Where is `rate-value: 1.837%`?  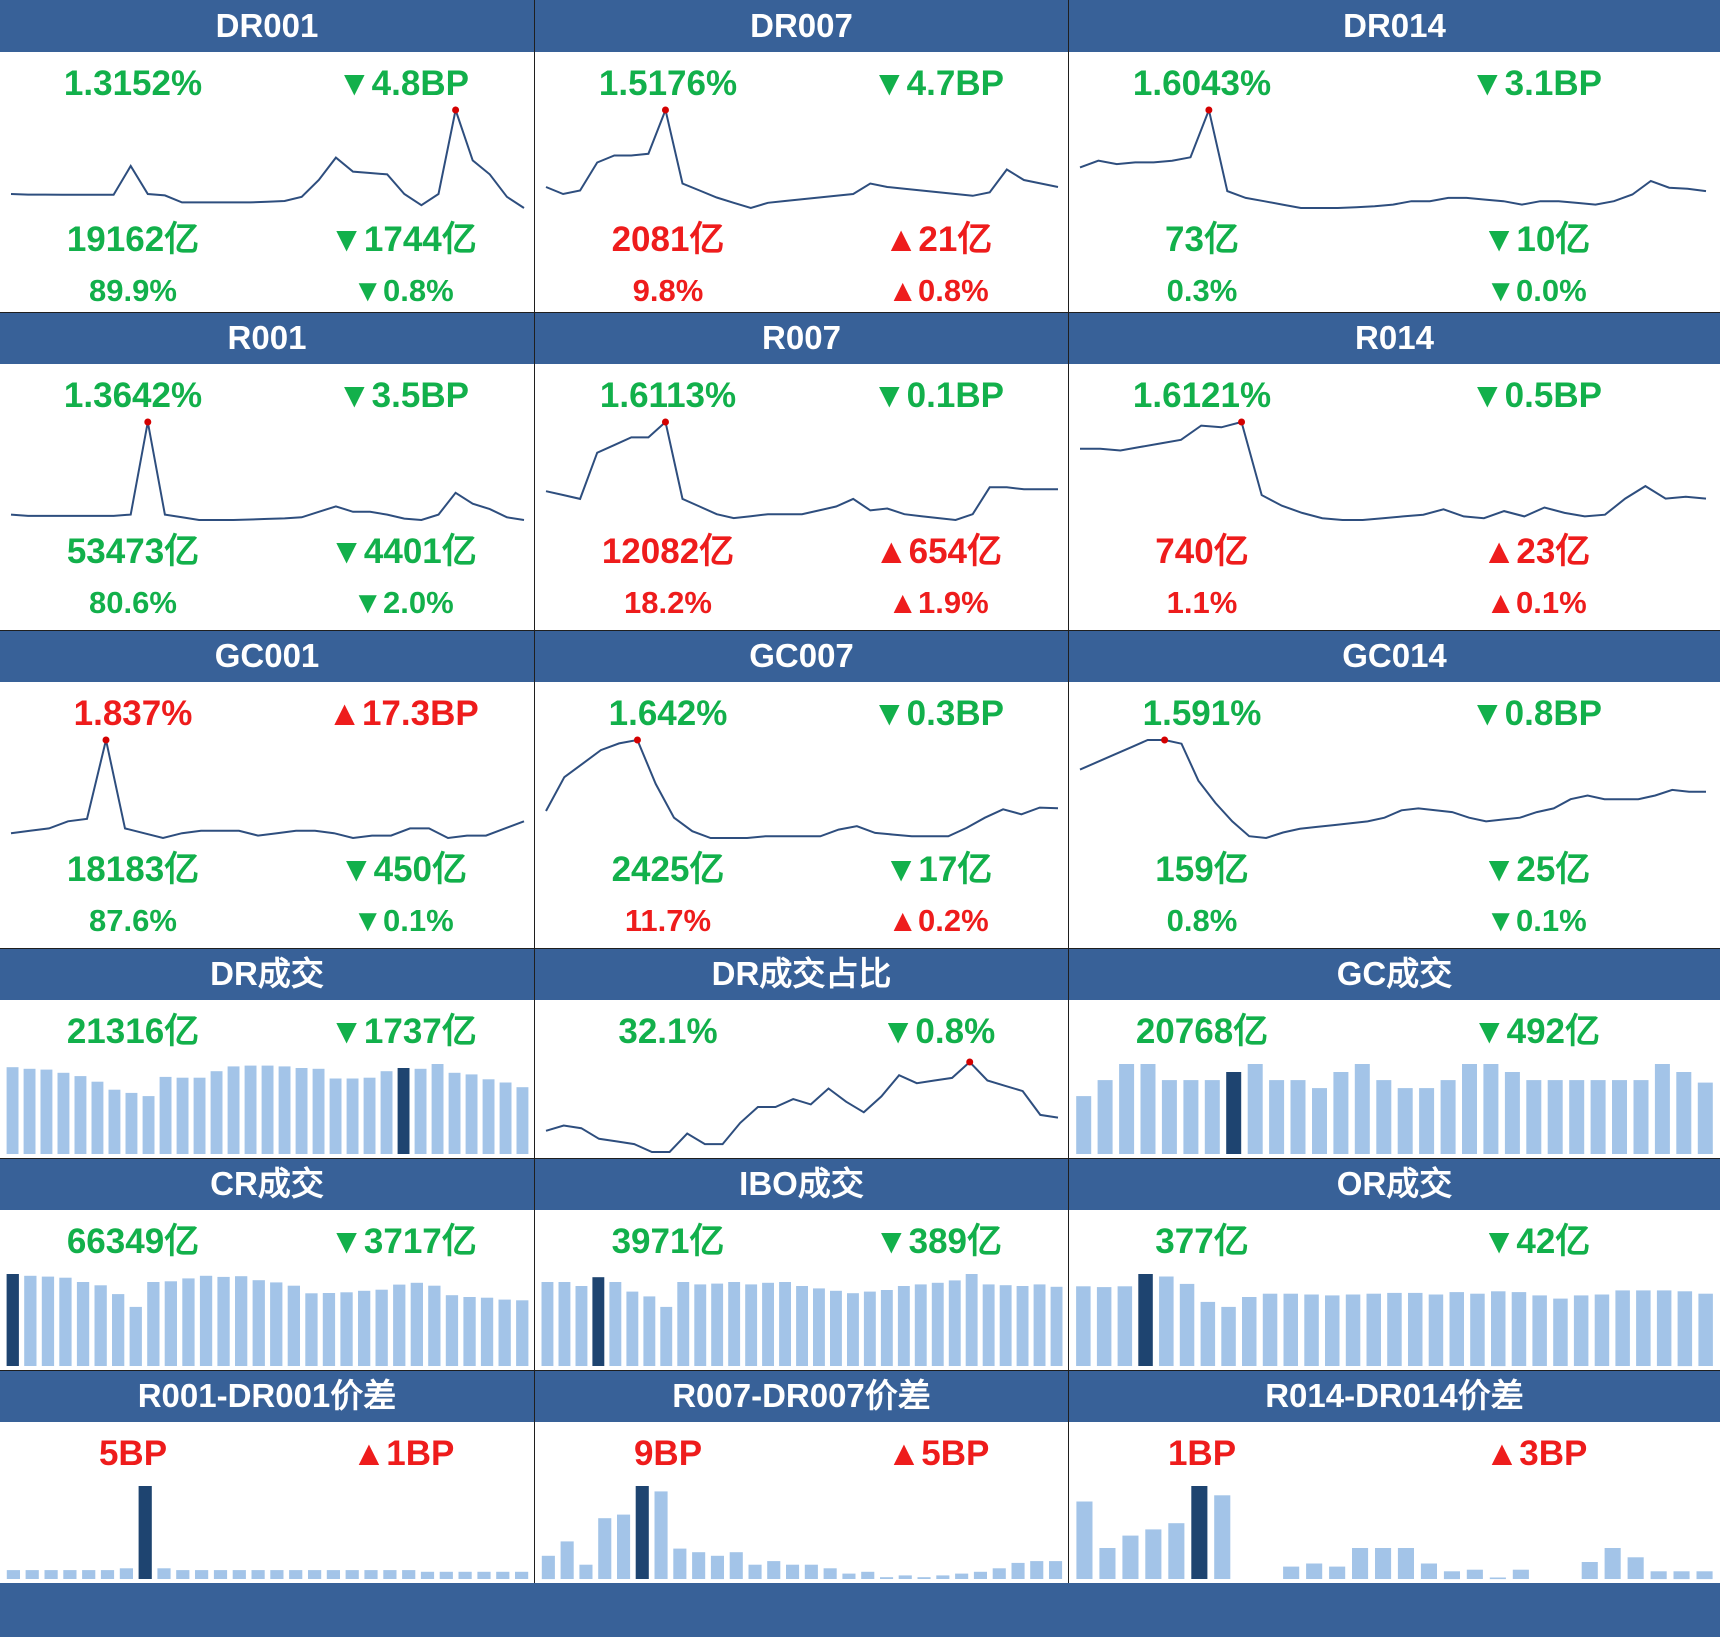 rate-value: 1.837% is located at coordinates (133, 713).